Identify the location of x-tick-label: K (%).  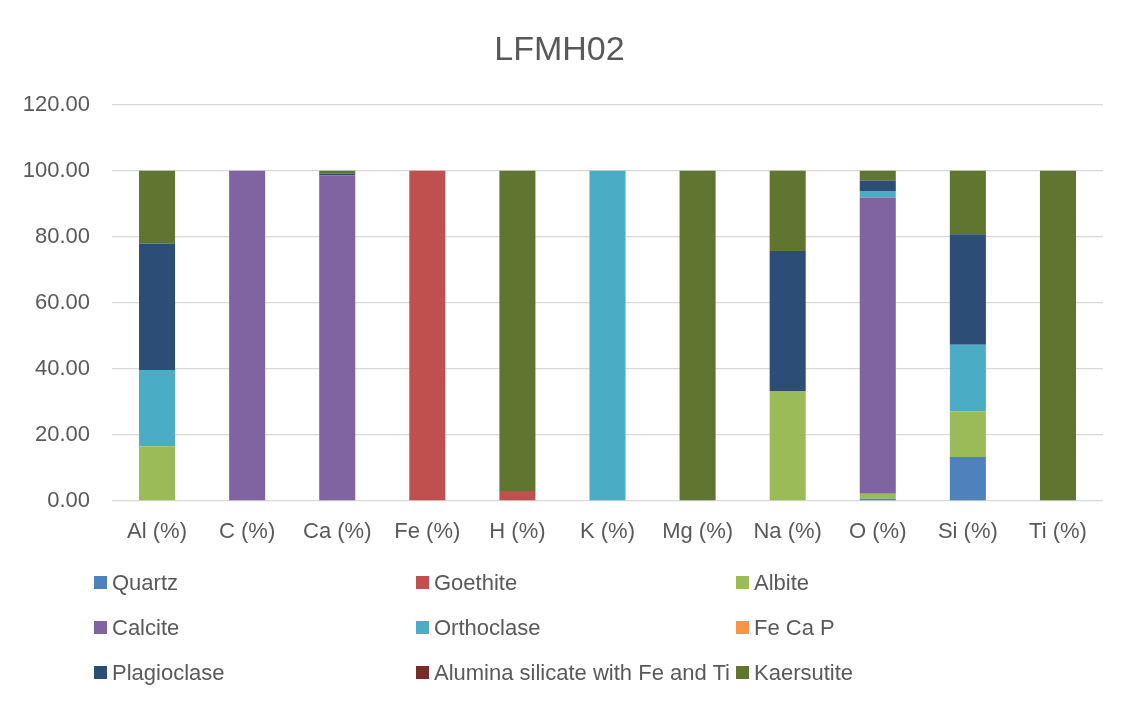
(607, 531).